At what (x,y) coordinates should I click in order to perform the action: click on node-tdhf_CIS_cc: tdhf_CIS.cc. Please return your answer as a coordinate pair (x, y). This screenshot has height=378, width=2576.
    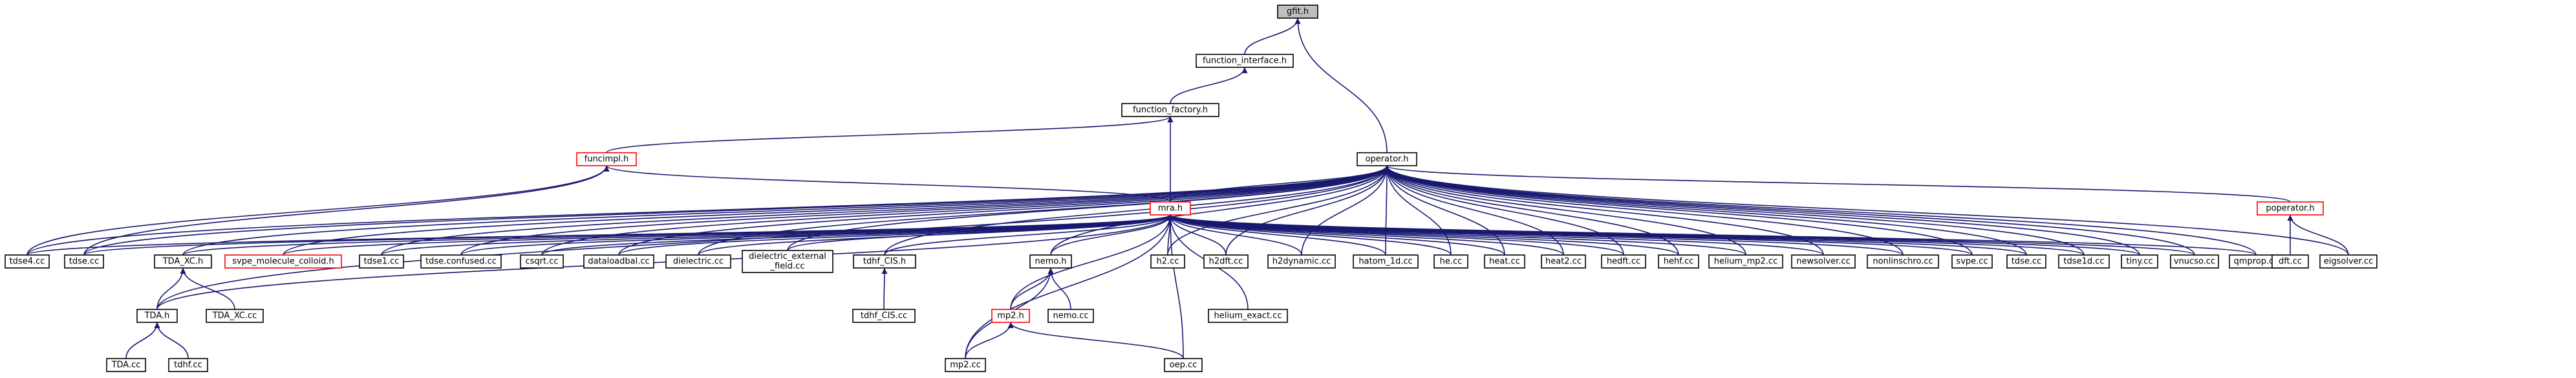
    Looking at the image, I should click on (884, 316).